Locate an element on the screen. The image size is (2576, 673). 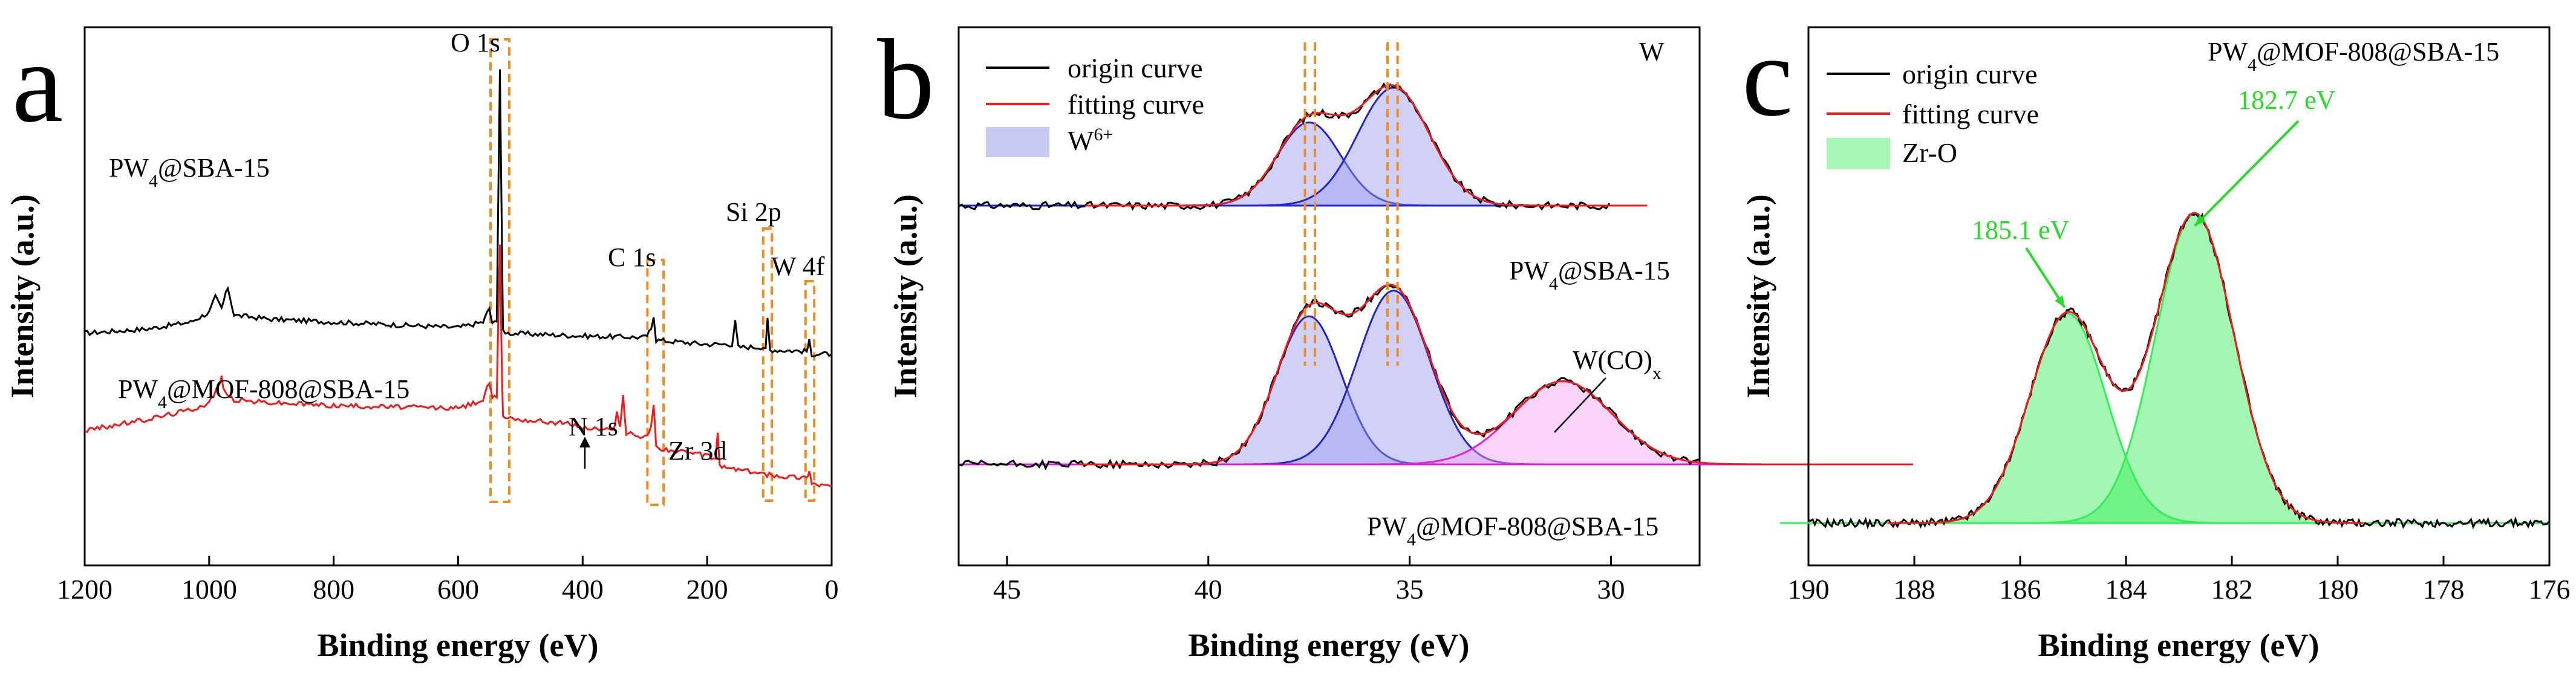
panel-b-top-spectrum is located at coordinates (1303, 146).